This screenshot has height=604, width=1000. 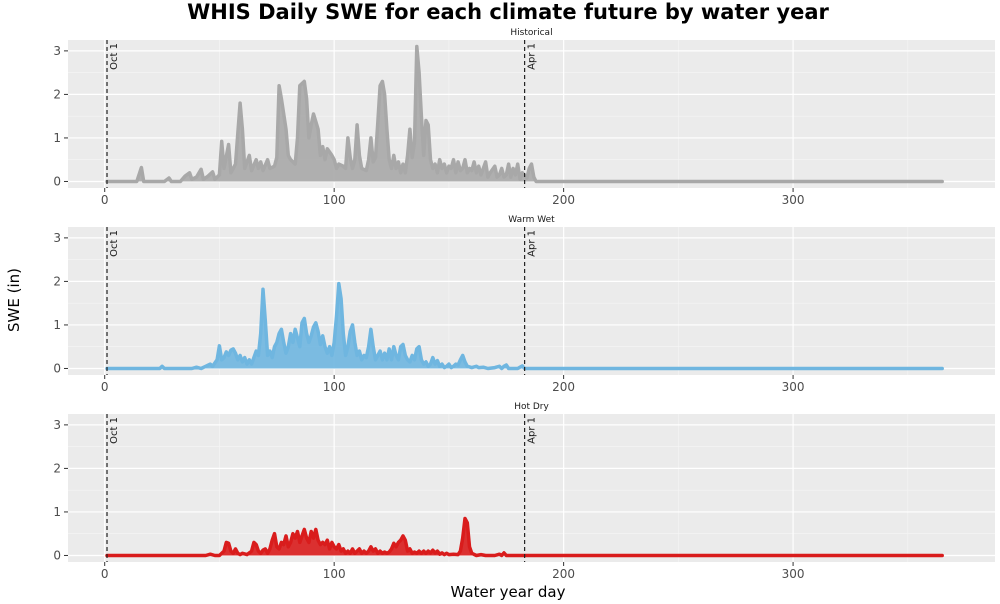 I want to click on series-area-hot-dry, so click(x=525, y=537).